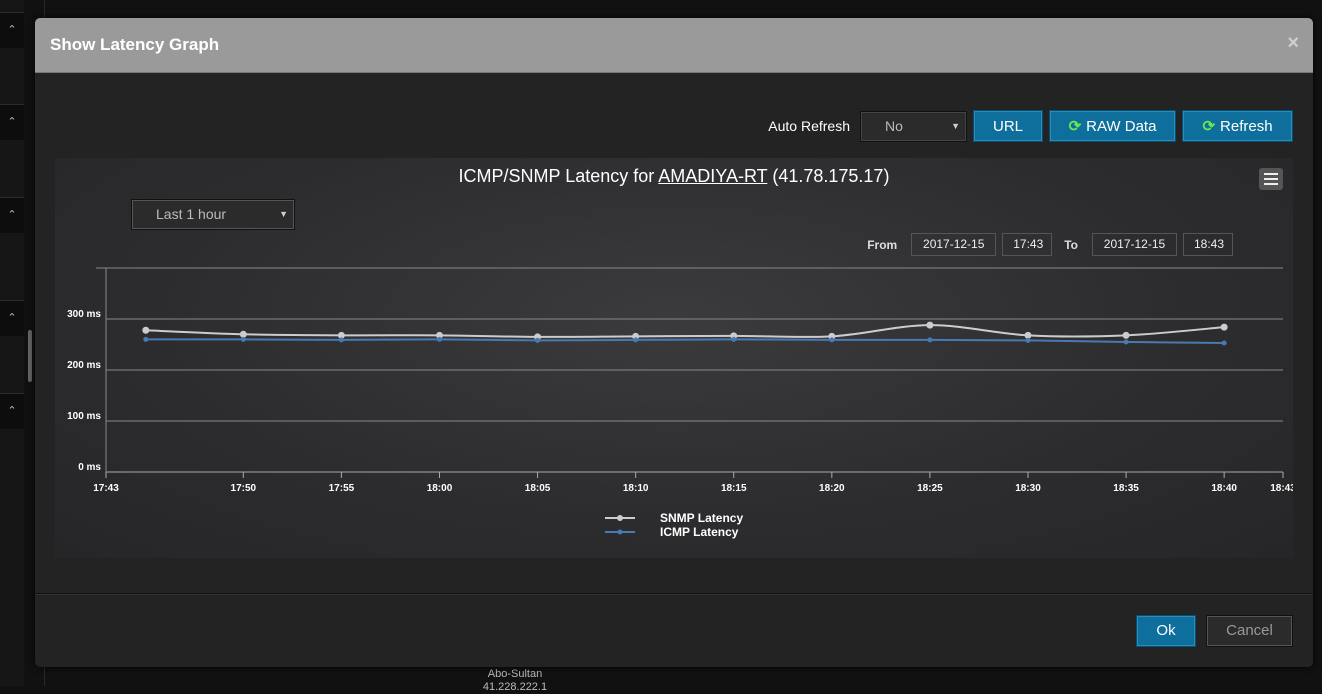 The image size is (1322, 694). What do you see at coordinates (440, 488) in the screenshot?
I see `x-tick-label: 18:00` at bounding box center [440, 488].